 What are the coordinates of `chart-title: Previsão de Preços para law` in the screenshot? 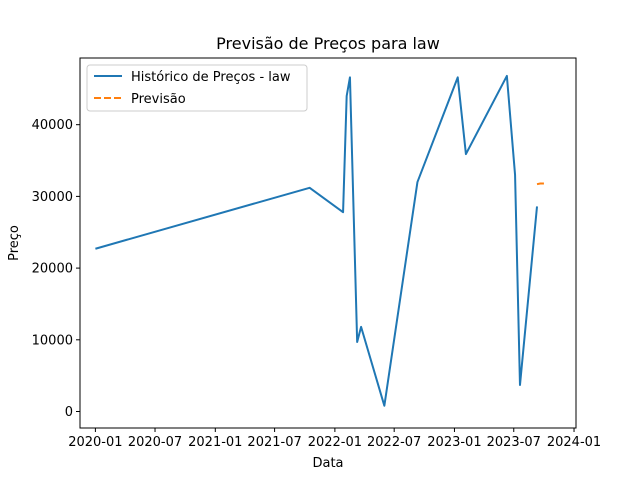 It's located at (328, 43).